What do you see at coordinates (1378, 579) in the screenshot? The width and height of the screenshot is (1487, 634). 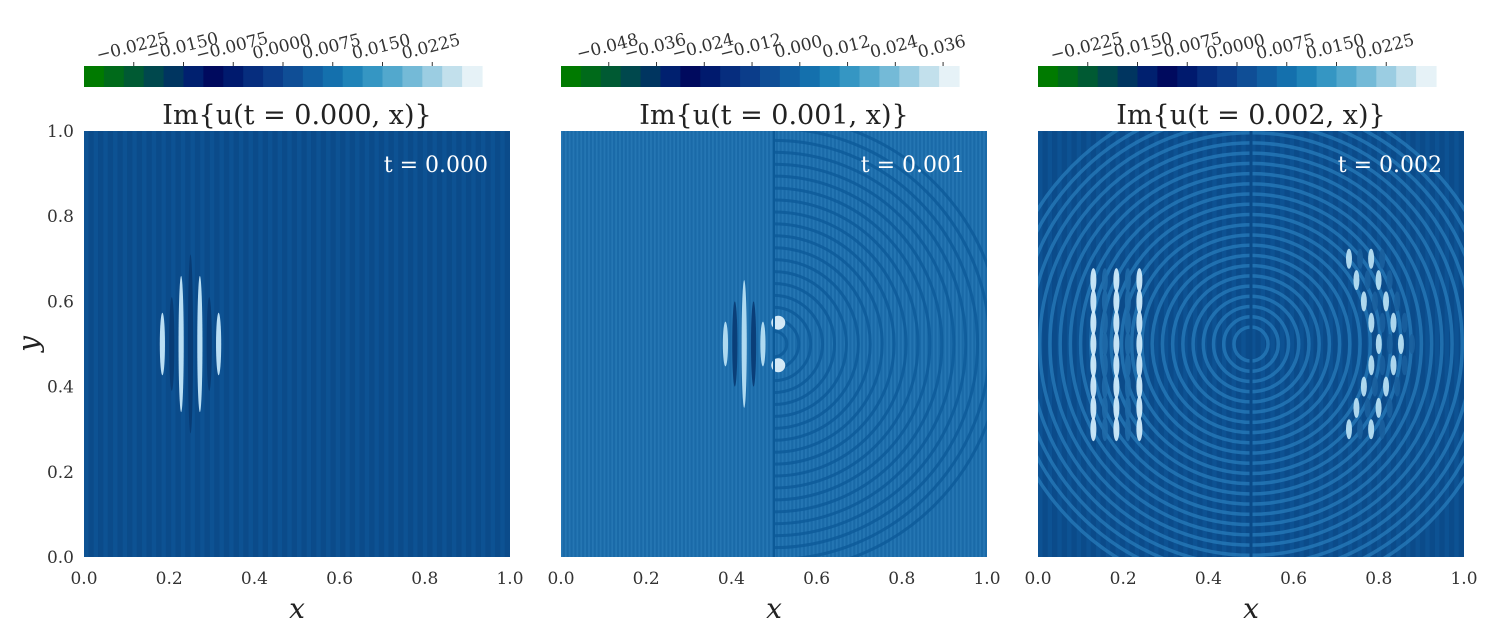 I see `x-tick-label: 0.8` at bounding box center [1378, 579].